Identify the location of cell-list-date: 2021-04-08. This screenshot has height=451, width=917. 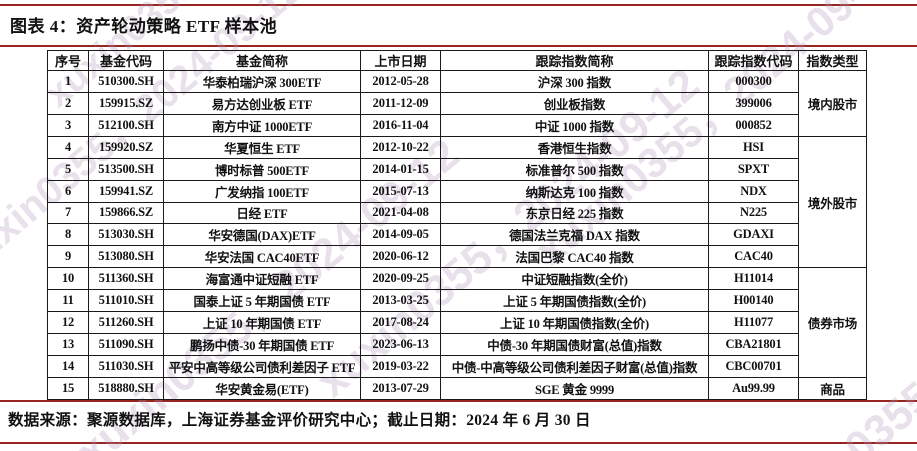
(400, 213).